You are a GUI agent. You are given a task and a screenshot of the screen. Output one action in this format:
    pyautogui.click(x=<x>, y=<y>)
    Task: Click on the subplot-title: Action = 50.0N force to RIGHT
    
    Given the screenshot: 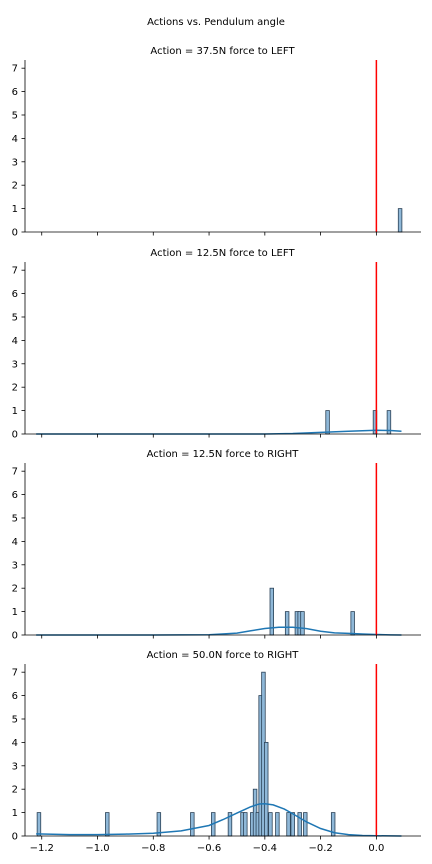 What is the action you would take?
    pyautogui.click(x=223, y=655)
    